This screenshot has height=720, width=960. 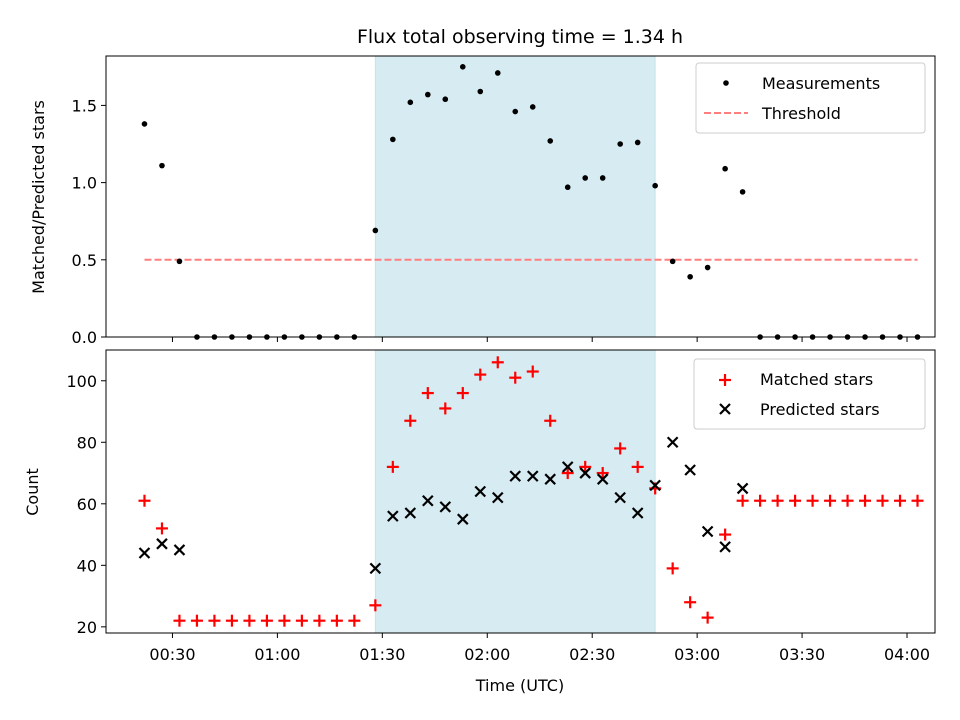 I want to click on legend-measurements-marker, so click(x=726, y=83).